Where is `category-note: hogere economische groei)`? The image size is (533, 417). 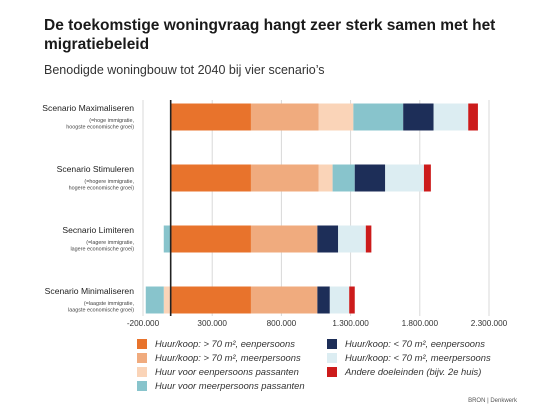
category-note: hogere economische groei) is located at coordinates (102, 189).